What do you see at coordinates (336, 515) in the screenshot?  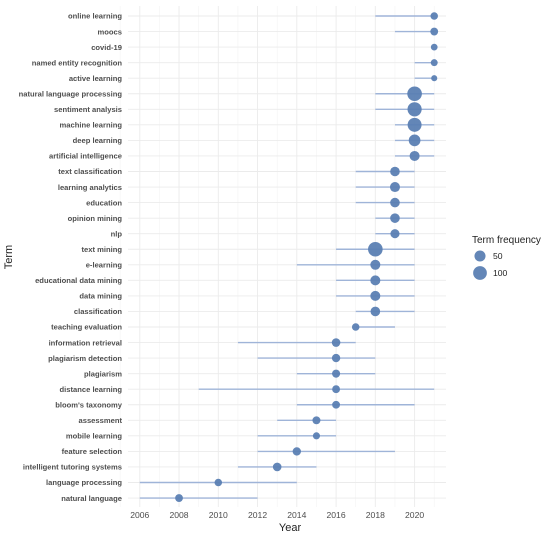 I see `x-tick-label: 2016` at bounding box center [336, 515].